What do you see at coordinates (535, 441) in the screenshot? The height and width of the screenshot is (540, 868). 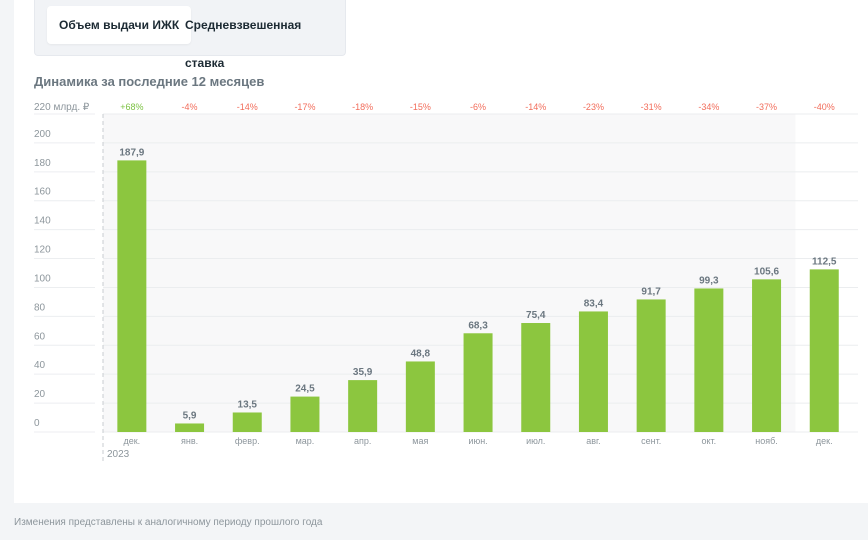 I see `x-tick-label: июл.` at bounding box center [535, 441].